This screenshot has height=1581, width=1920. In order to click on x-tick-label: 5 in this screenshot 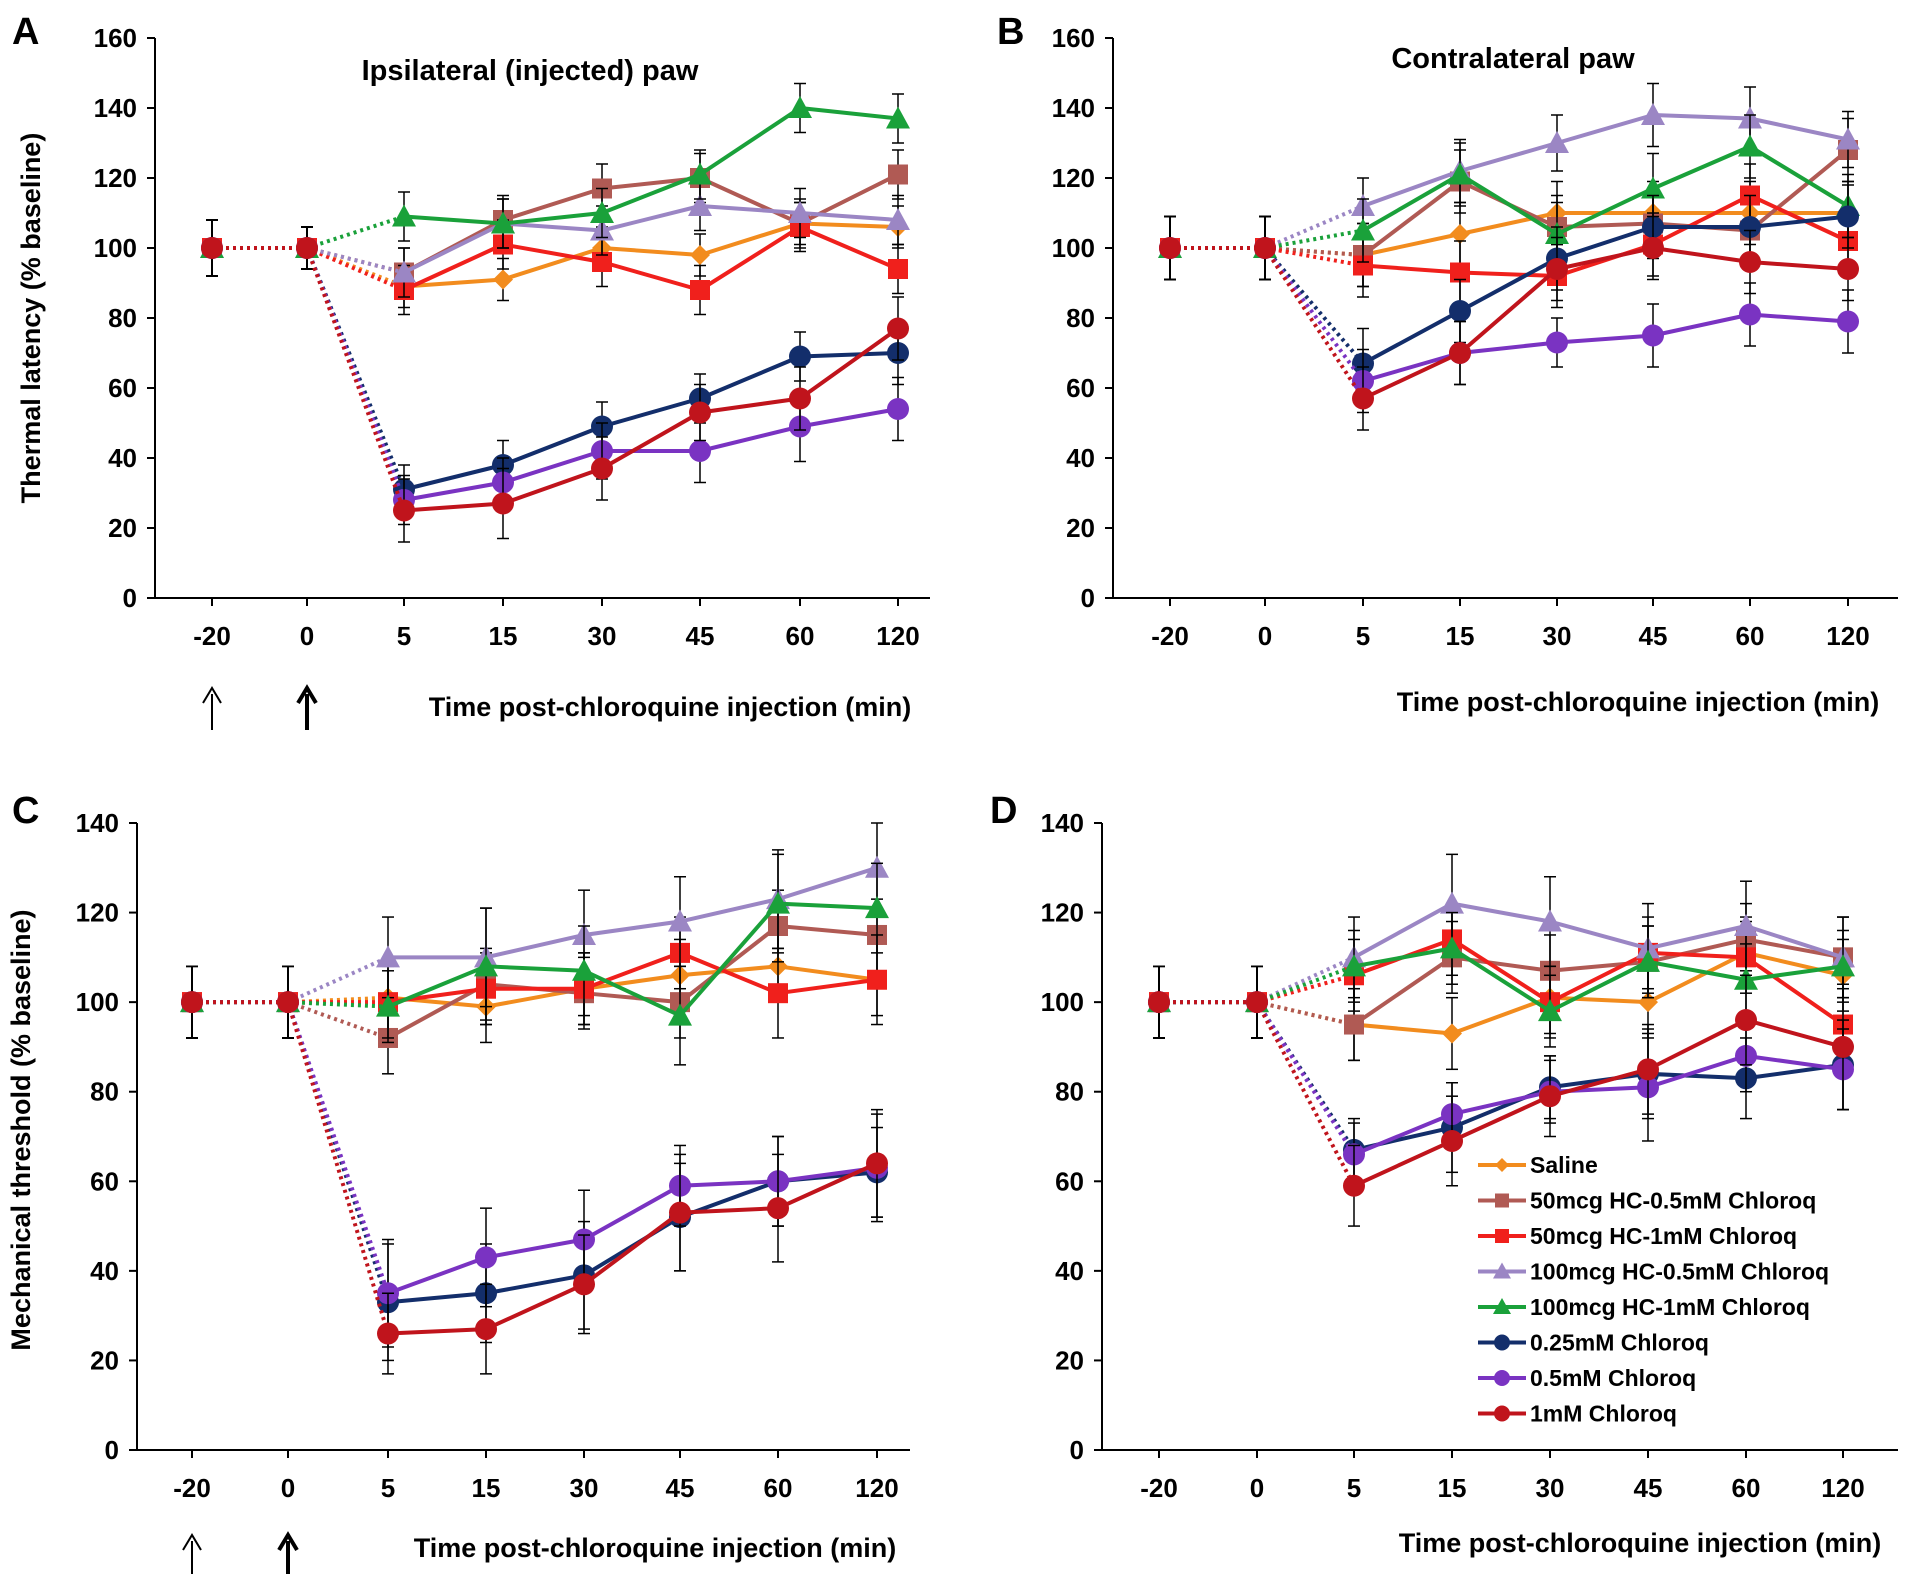, I will do `click(404, 636)`.